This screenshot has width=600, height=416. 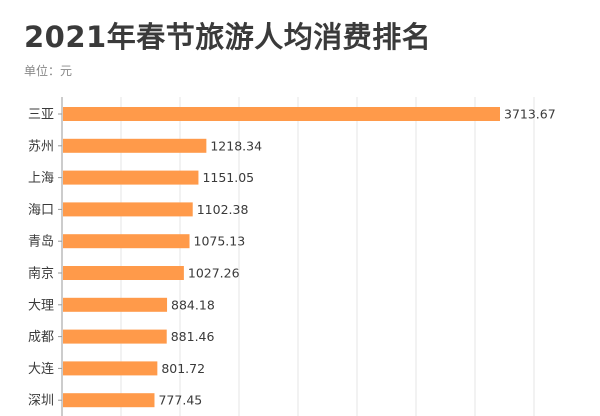 What do you see at coordinates (41, 210) in the screenshot?
I see `category-label: 海口` at bounding box center [41, 210].